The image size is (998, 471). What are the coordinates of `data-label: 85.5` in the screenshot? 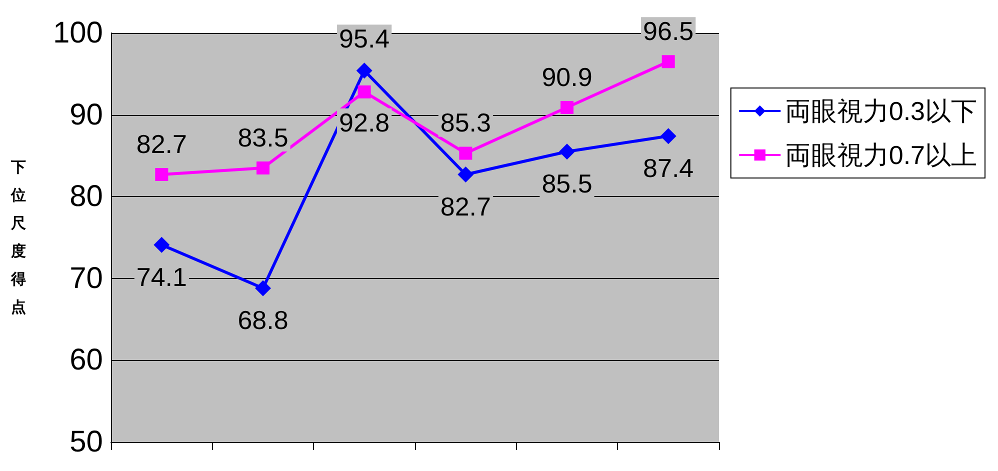 It's located at (567, 183).